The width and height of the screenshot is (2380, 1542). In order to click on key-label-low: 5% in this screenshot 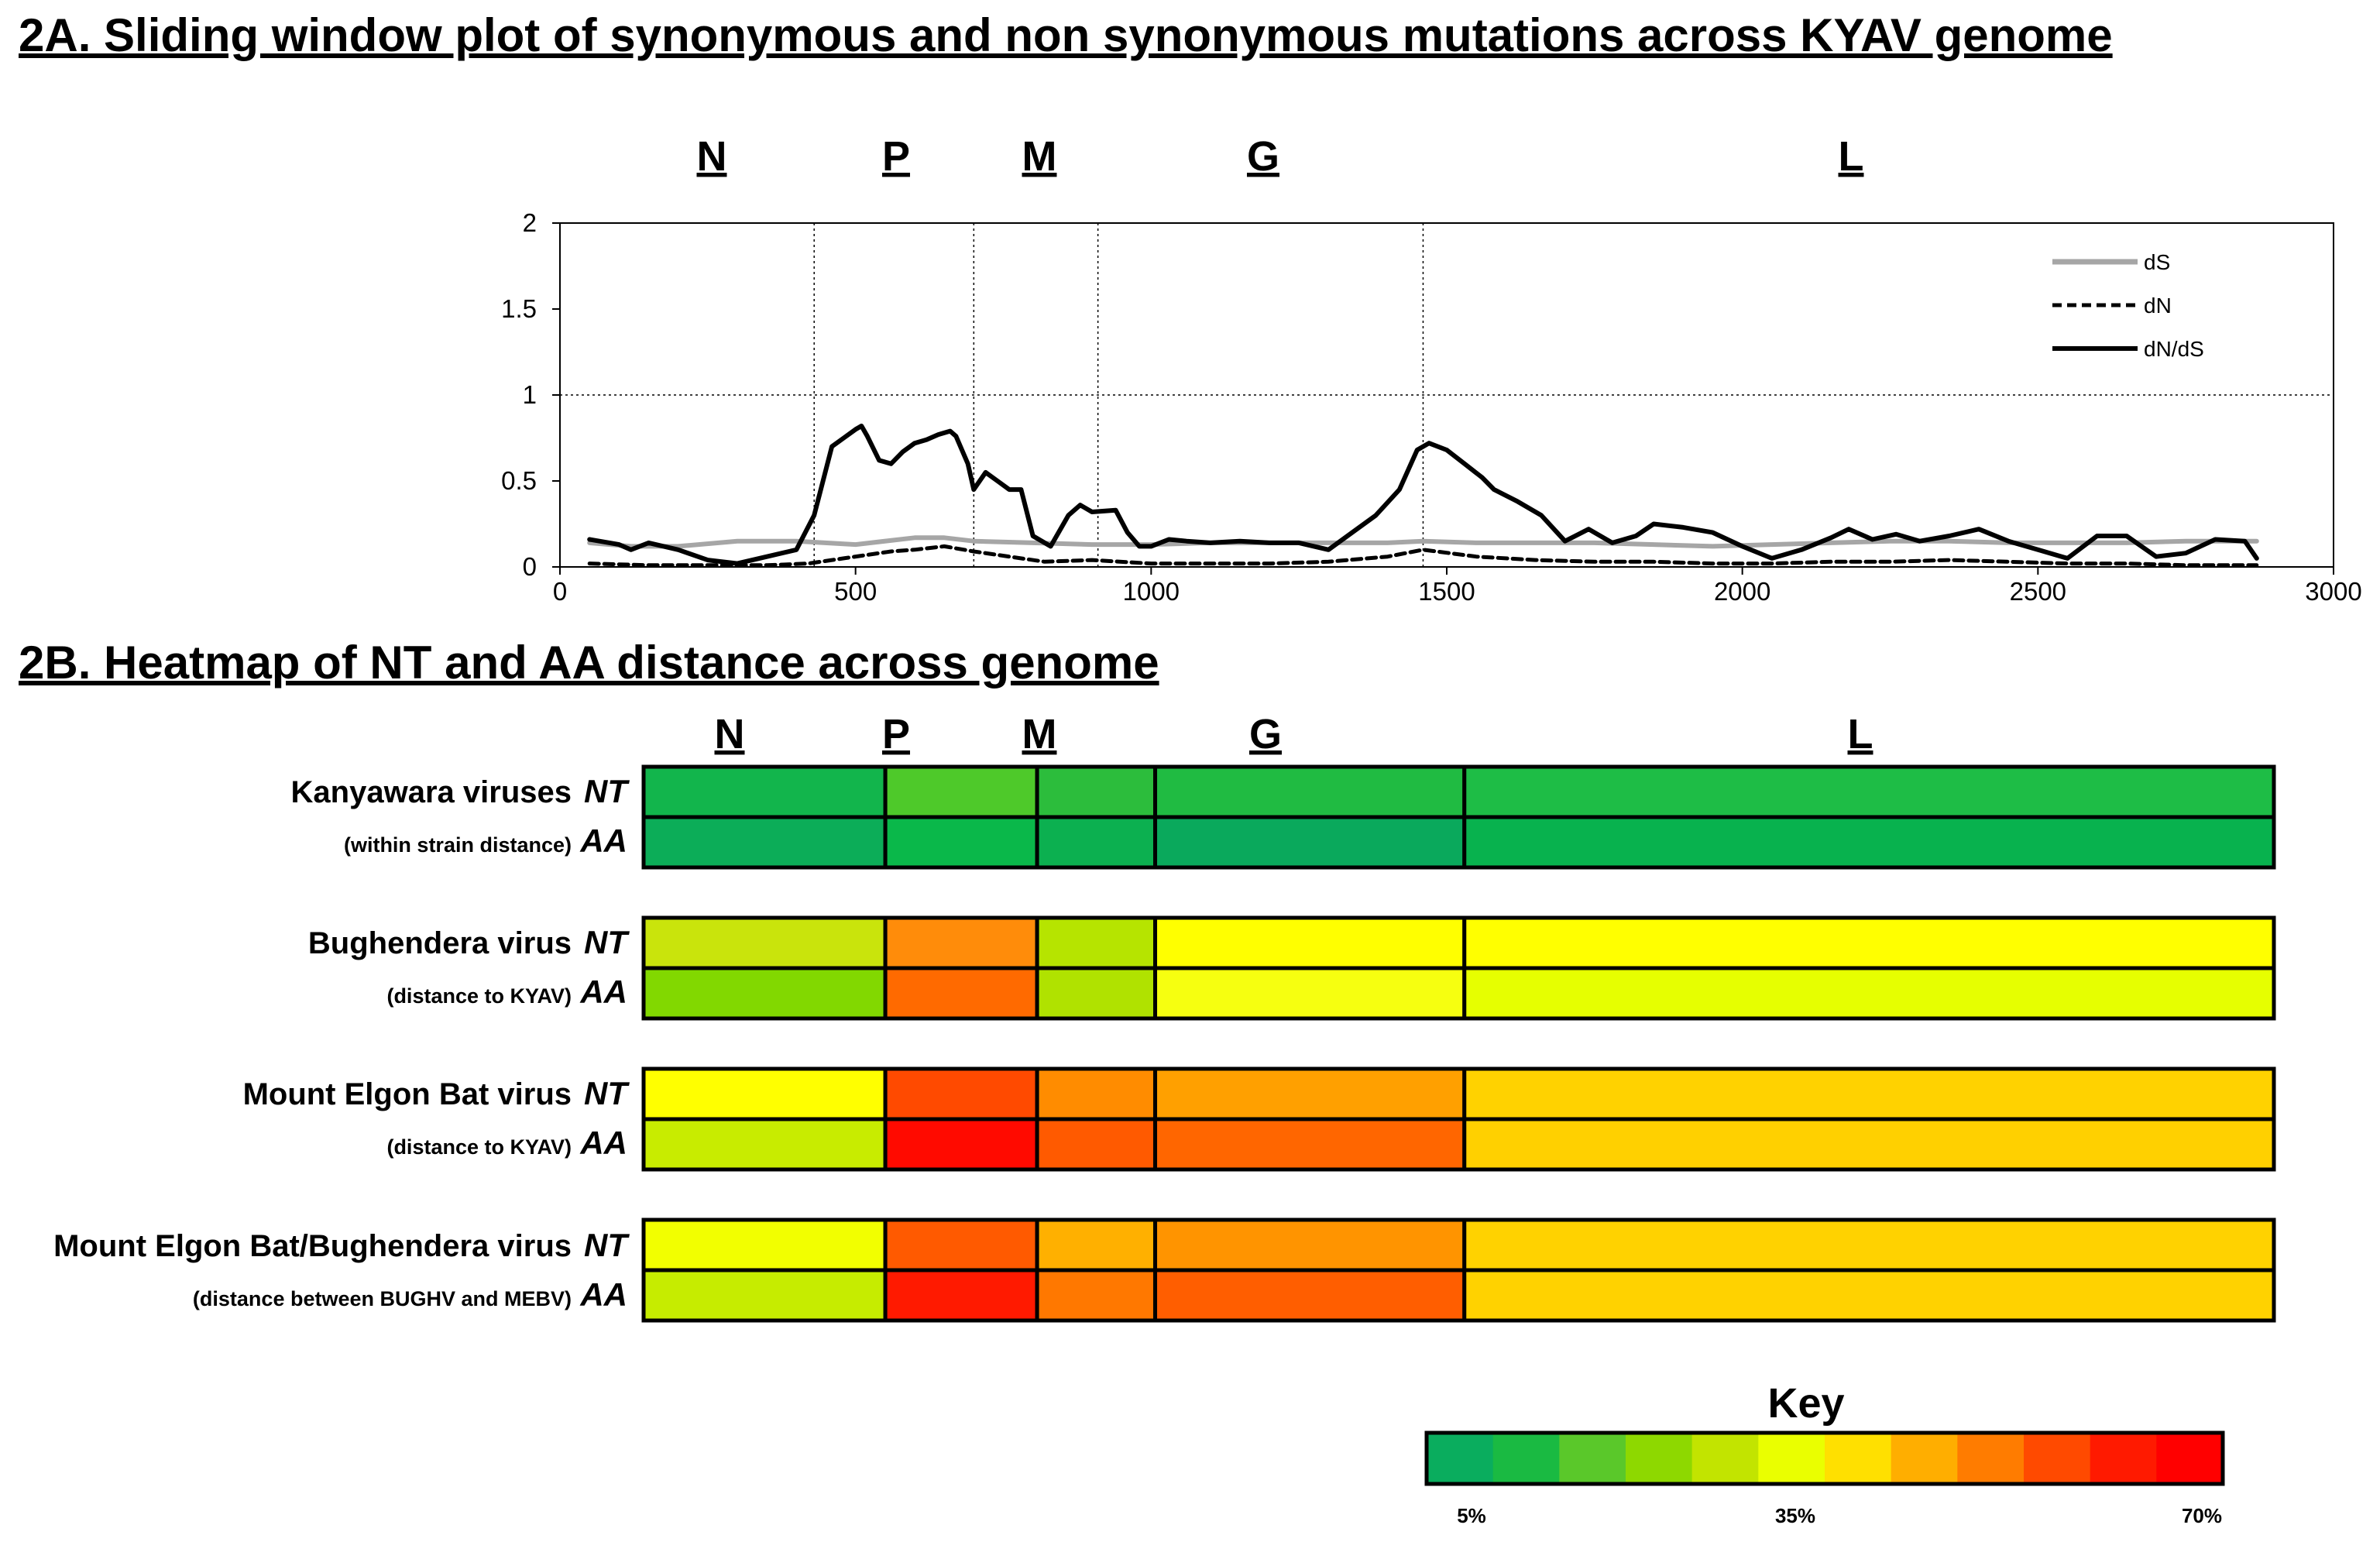, I will do `click(1472, 1515)`.